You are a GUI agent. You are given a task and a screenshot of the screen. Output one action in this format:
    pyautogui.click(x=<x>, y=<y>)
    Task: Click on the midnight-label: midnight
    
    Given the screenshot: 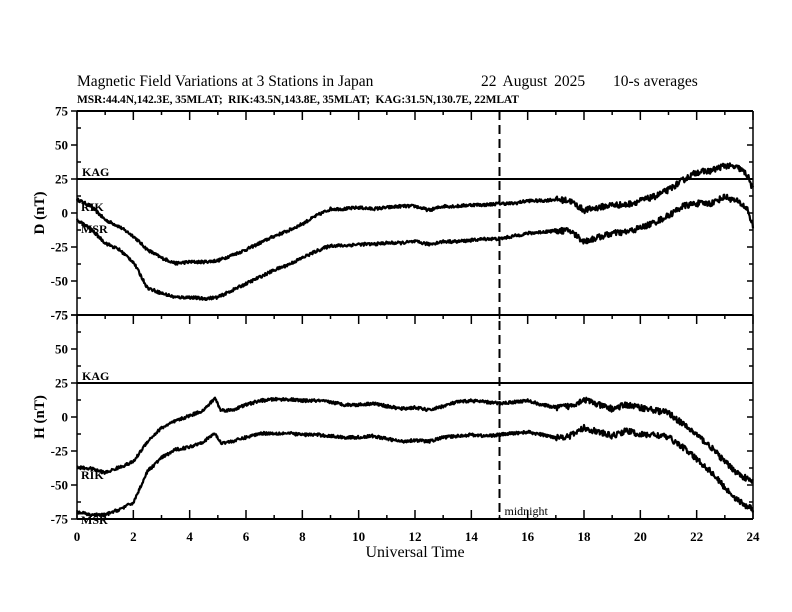 What is the action you would take?
    pyautogui.click(x=527, y=511)
    